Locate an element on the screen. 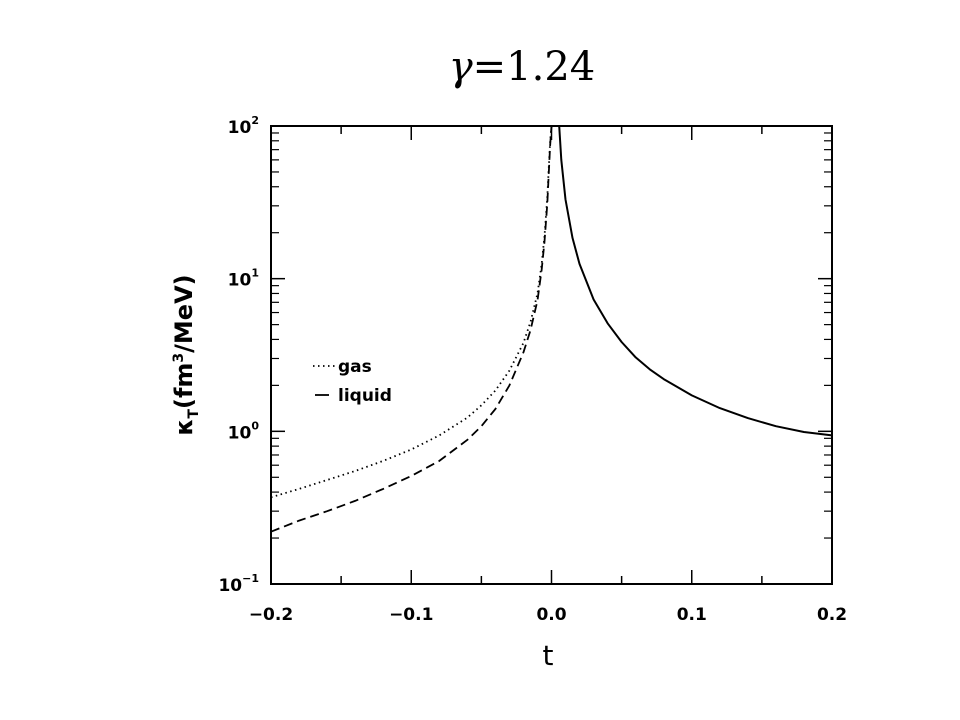 This screenshot has width=960, height=720. y-label-symbol: κ is located at coordinates (184, 427).